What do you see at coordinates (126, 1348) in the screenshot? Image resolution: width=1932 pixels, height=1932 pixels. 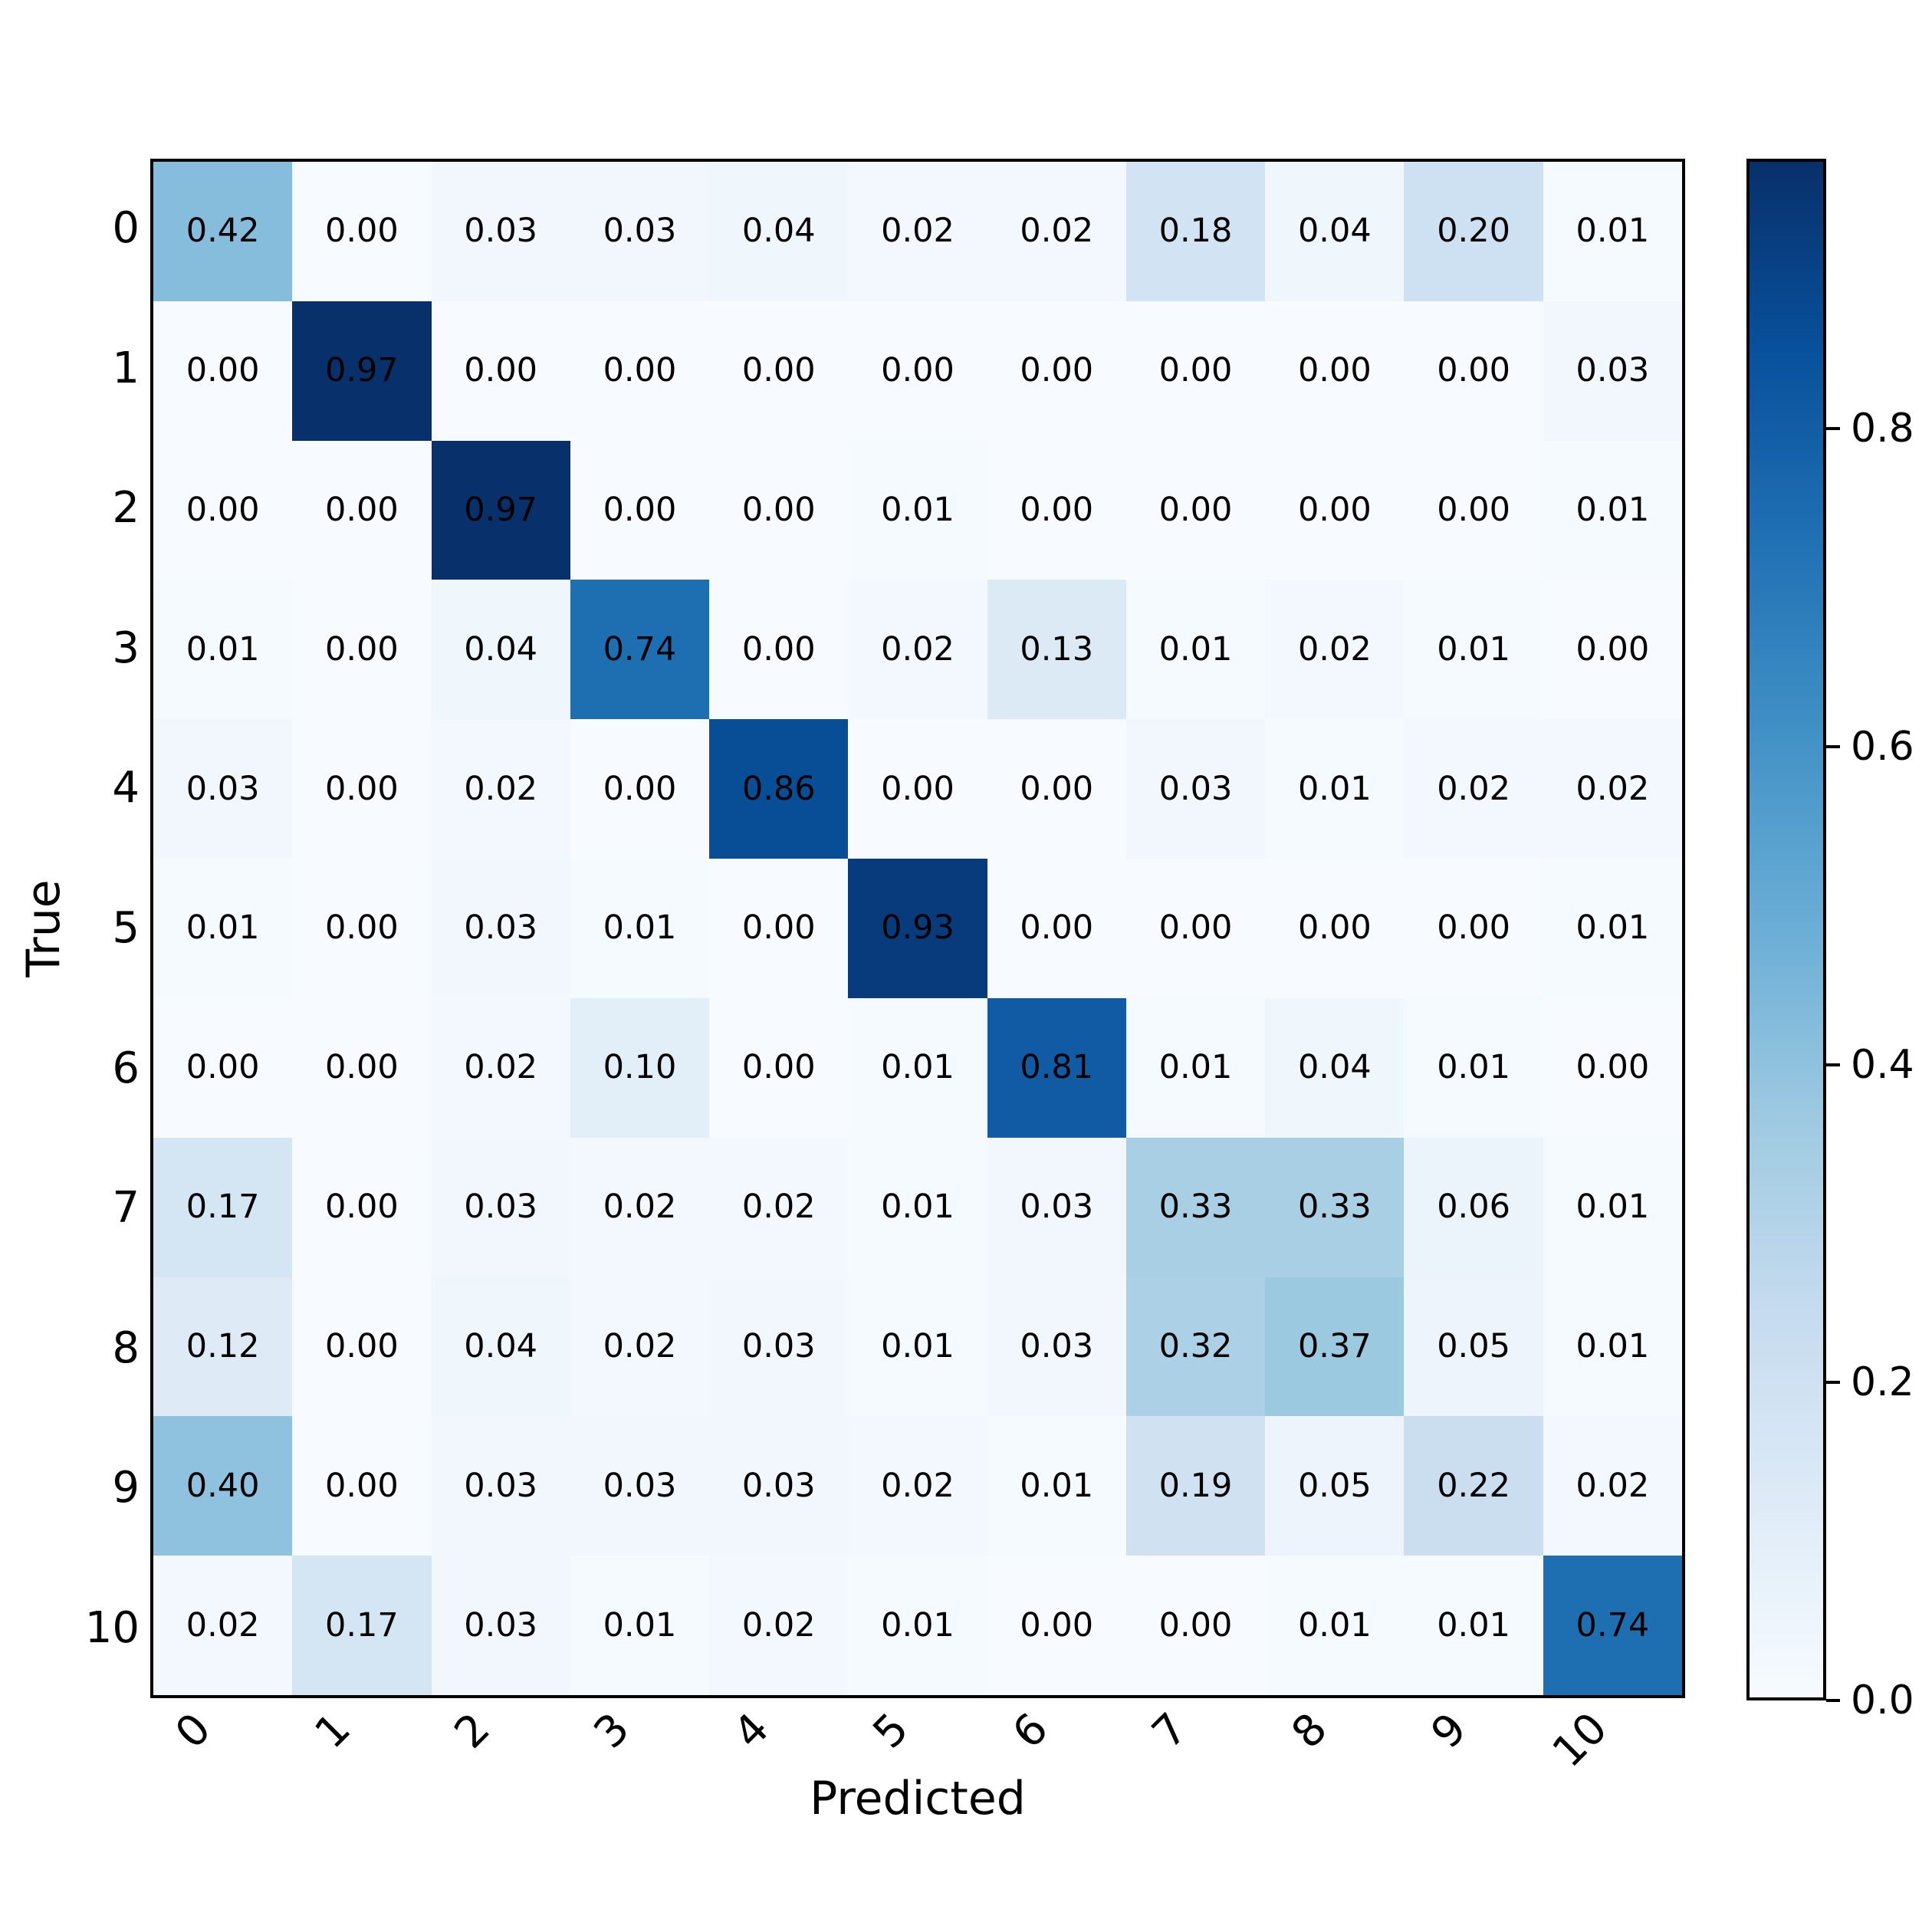 I see `y-tick-label: 8` at bounding box center [126, 1348].